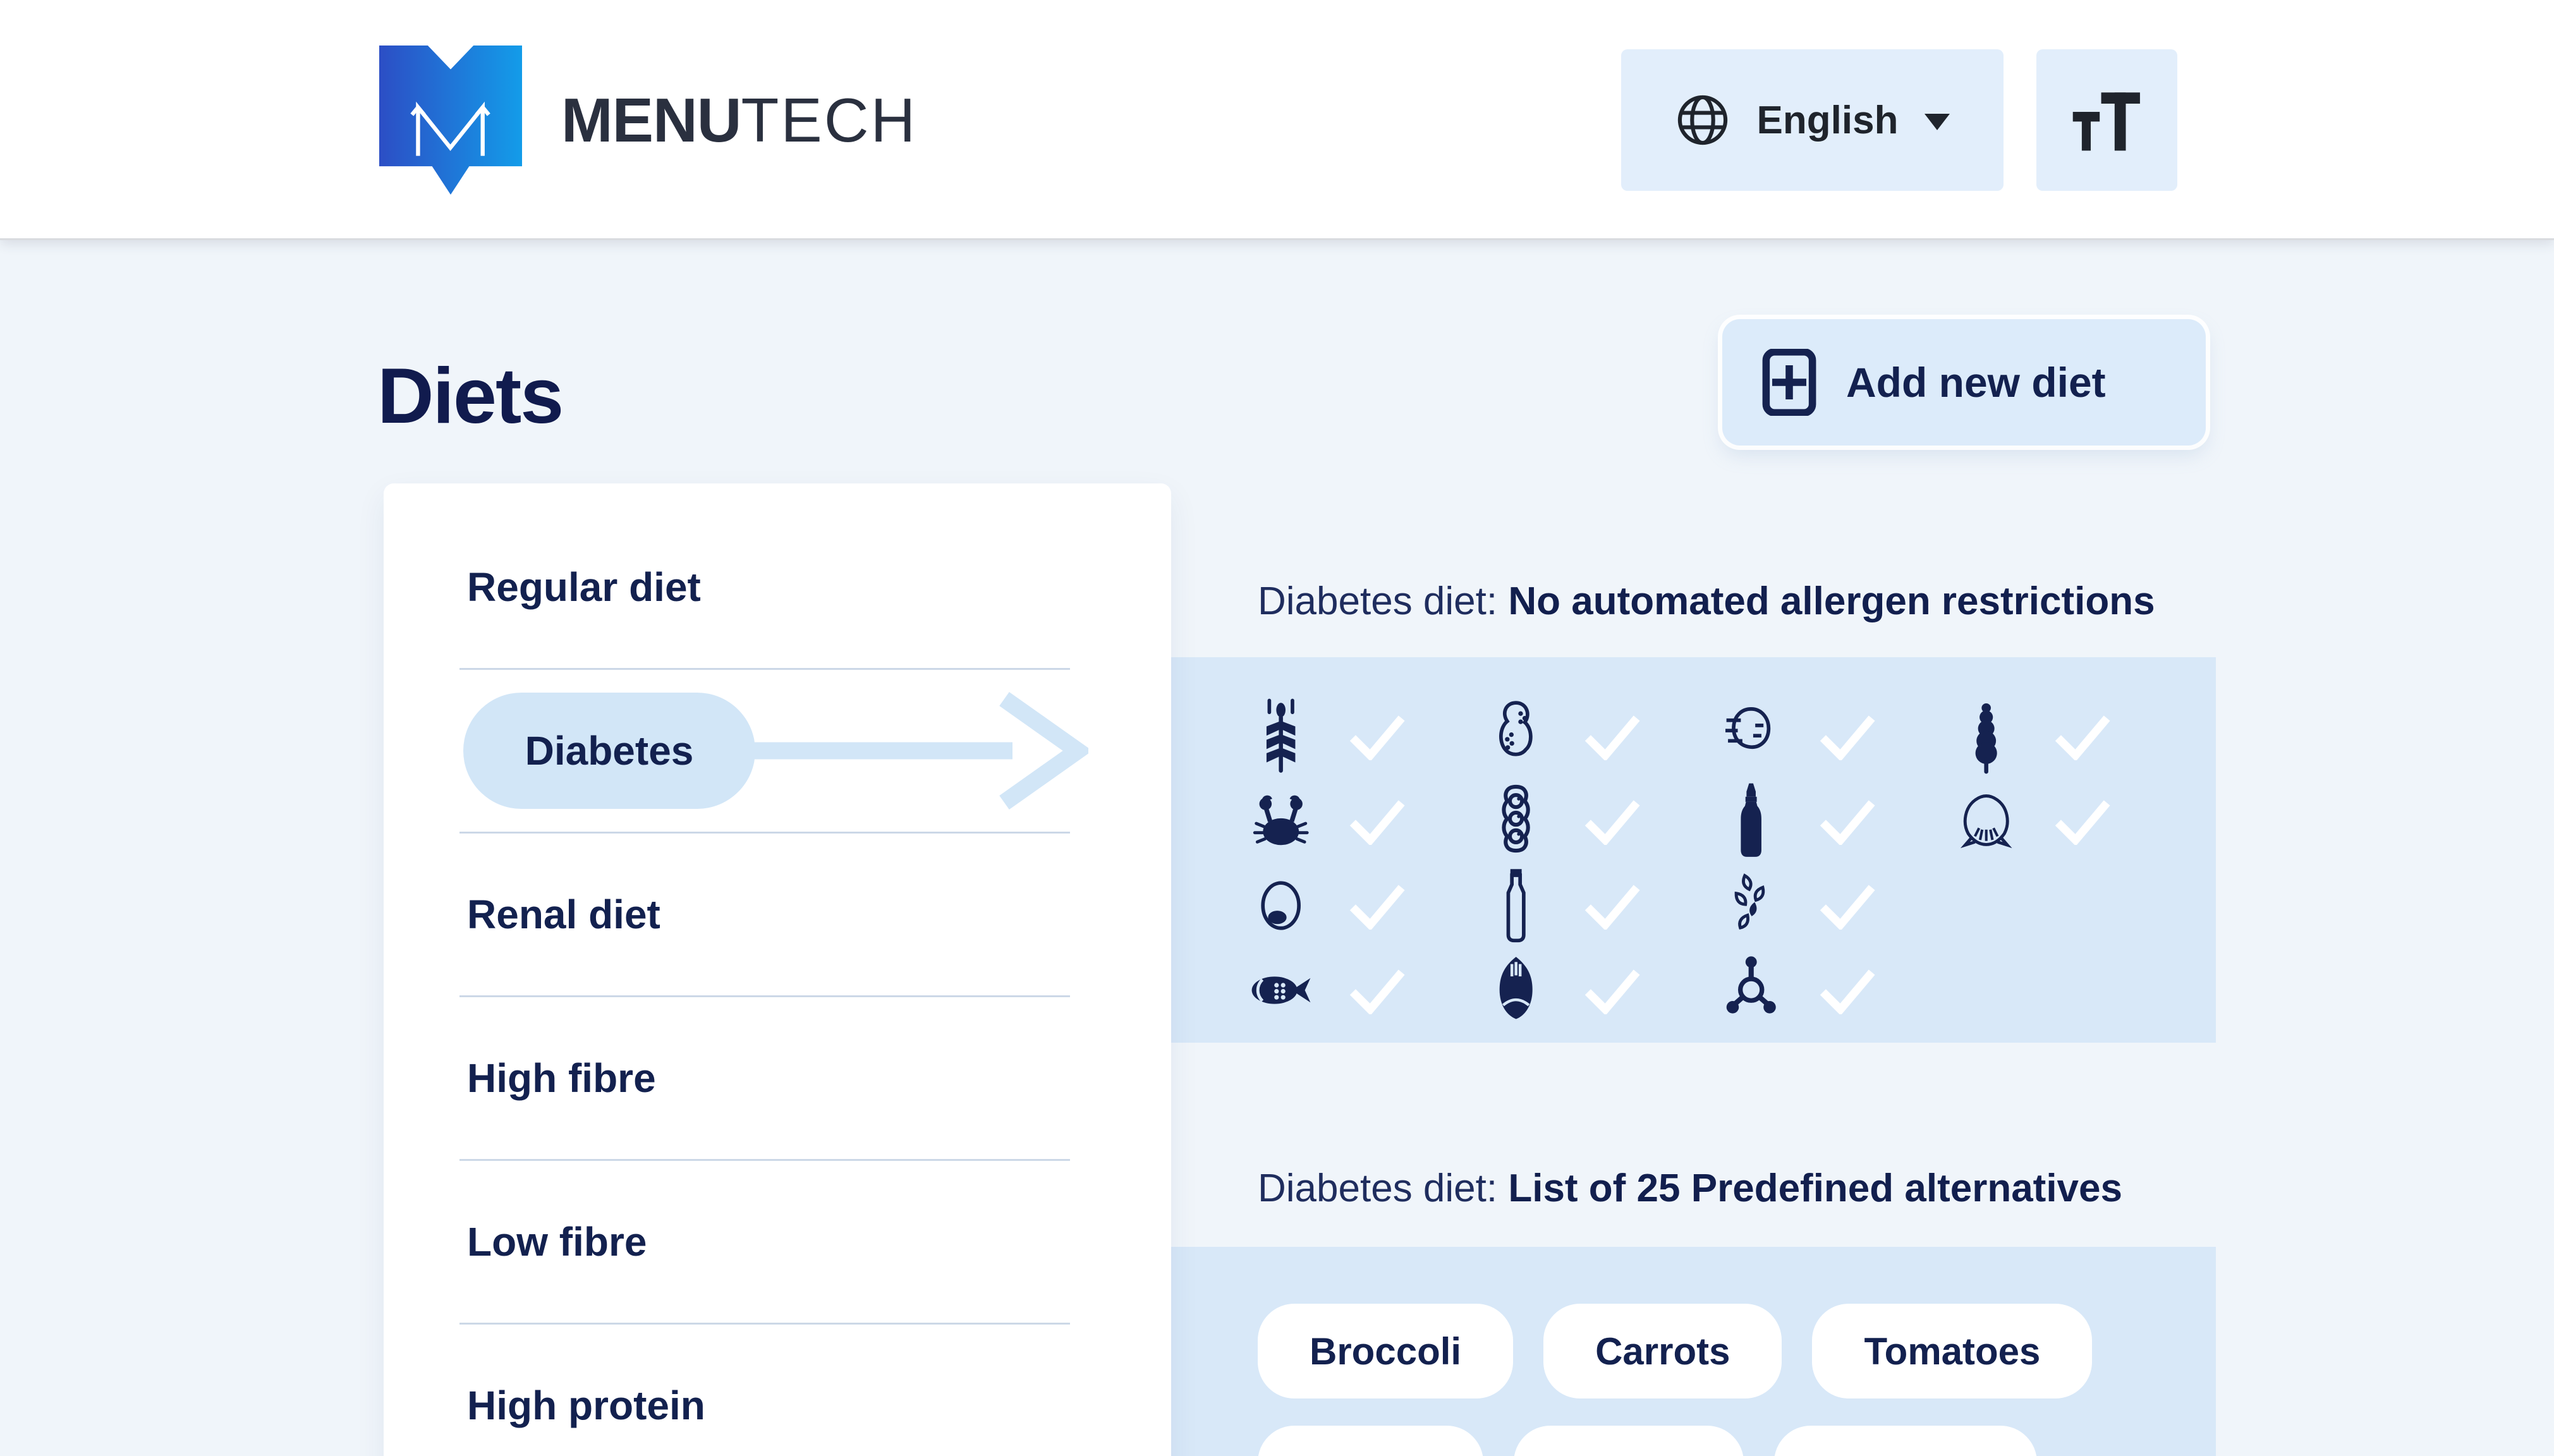 The width and height of the screenshot is (2554, 1456). Describe the element at coordinates (1629, 1441) in the screenshot. I see `alternative-pill-apples: Apples` at that location.